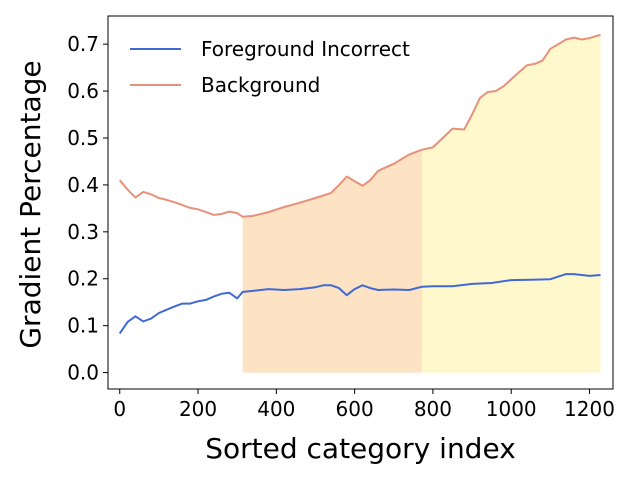 The height and width of the screenshot is (480, 640). I want to click on x-axis-label: Sorted category index, so click(360, 448).